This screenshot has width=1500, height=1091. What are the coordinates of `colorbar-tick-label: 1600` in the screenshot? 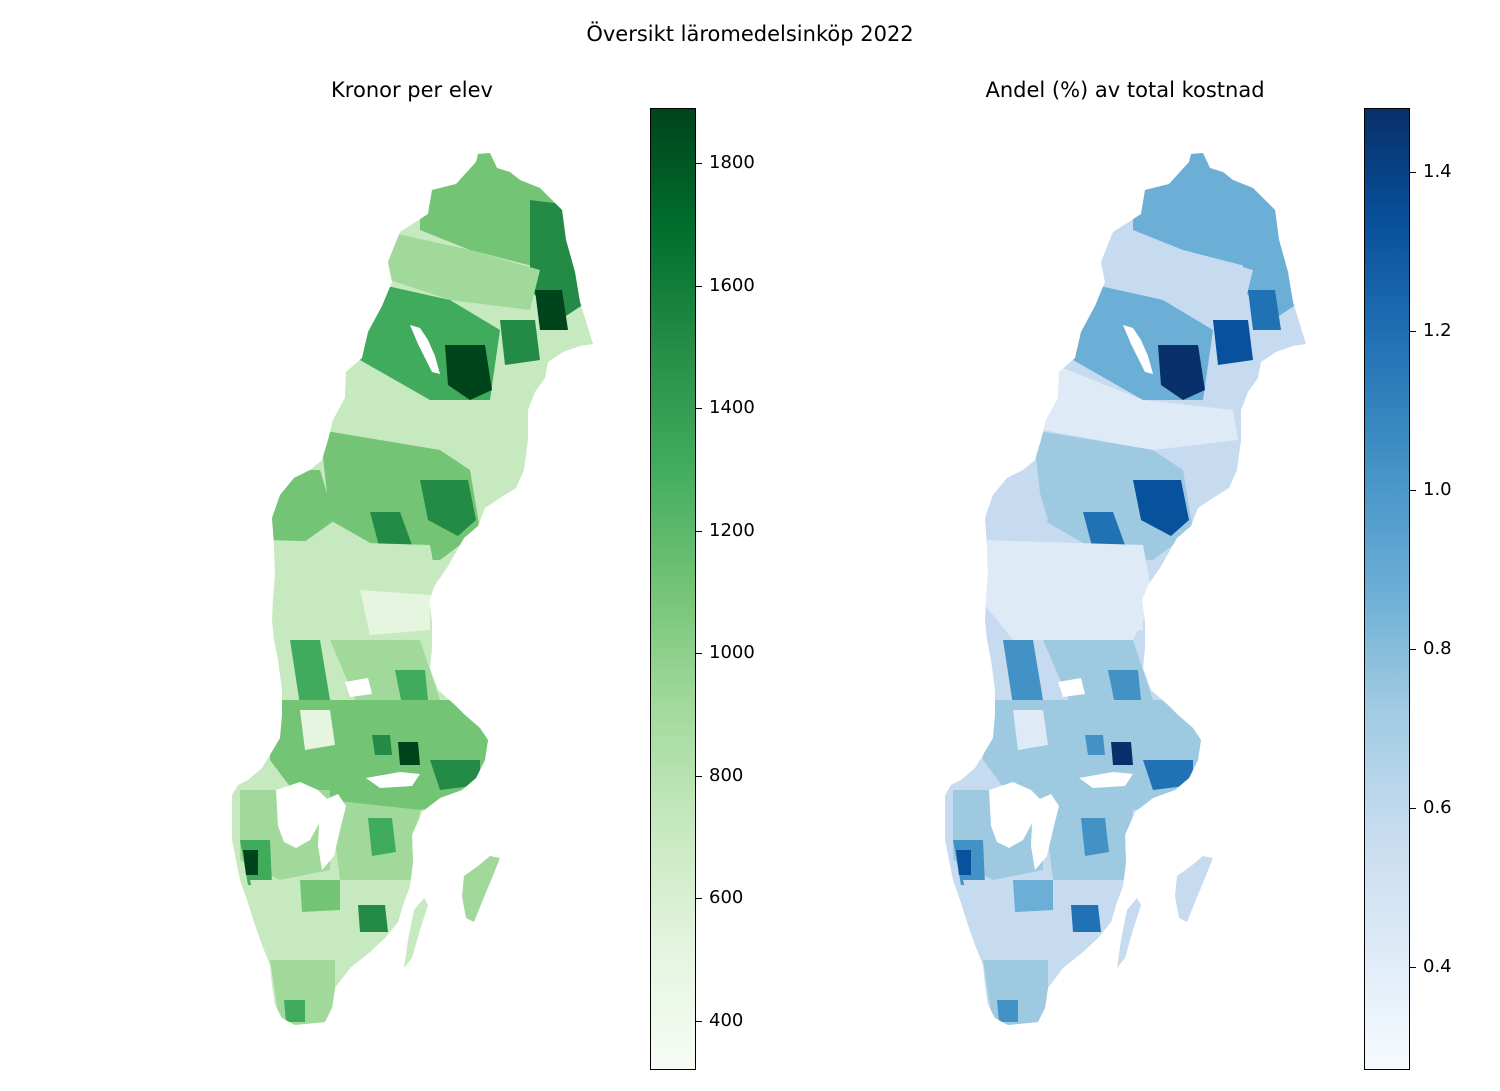 It's located at (732, 285).